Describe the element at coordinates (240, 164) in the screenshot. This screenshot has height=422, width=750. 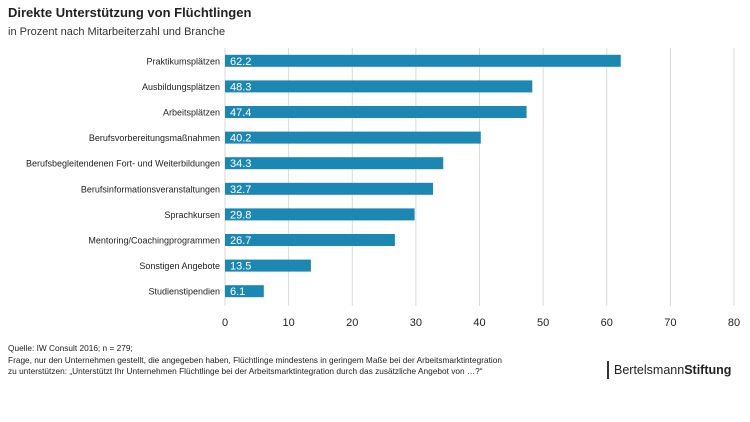
I see `value-label: 34.3` at that location.